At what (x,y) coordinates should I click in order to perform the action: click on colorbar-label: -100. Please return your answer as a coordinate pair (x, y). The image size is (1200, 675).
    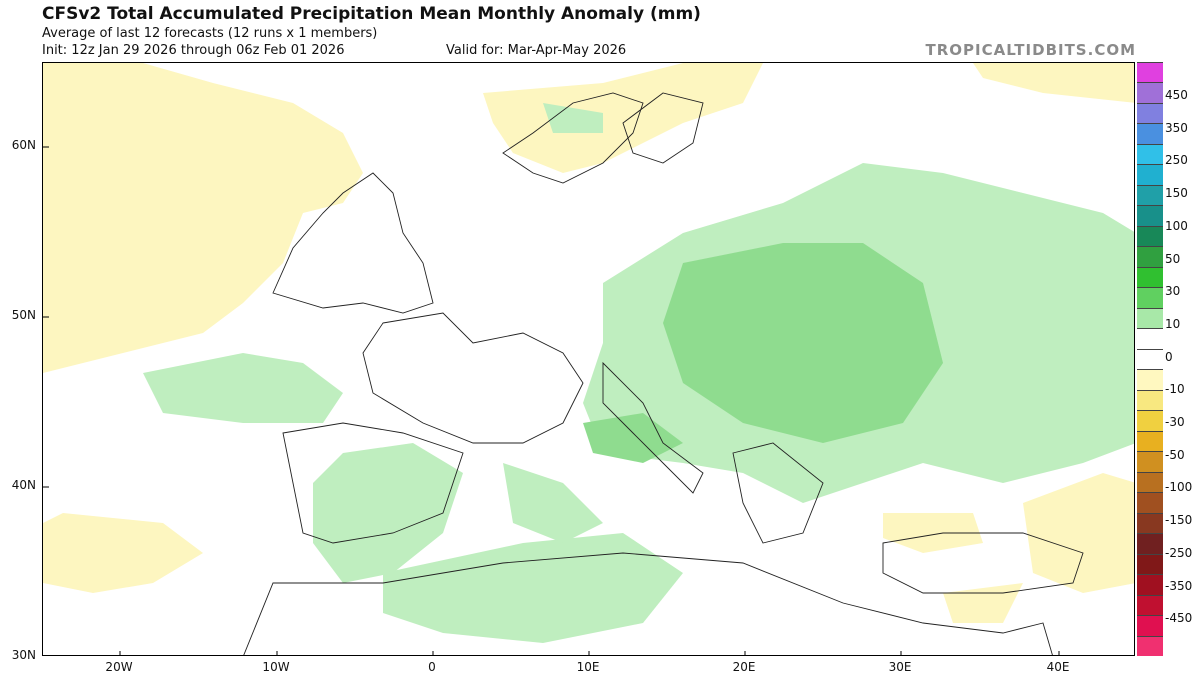
    Looking at the image, I should click on (1179, 487).